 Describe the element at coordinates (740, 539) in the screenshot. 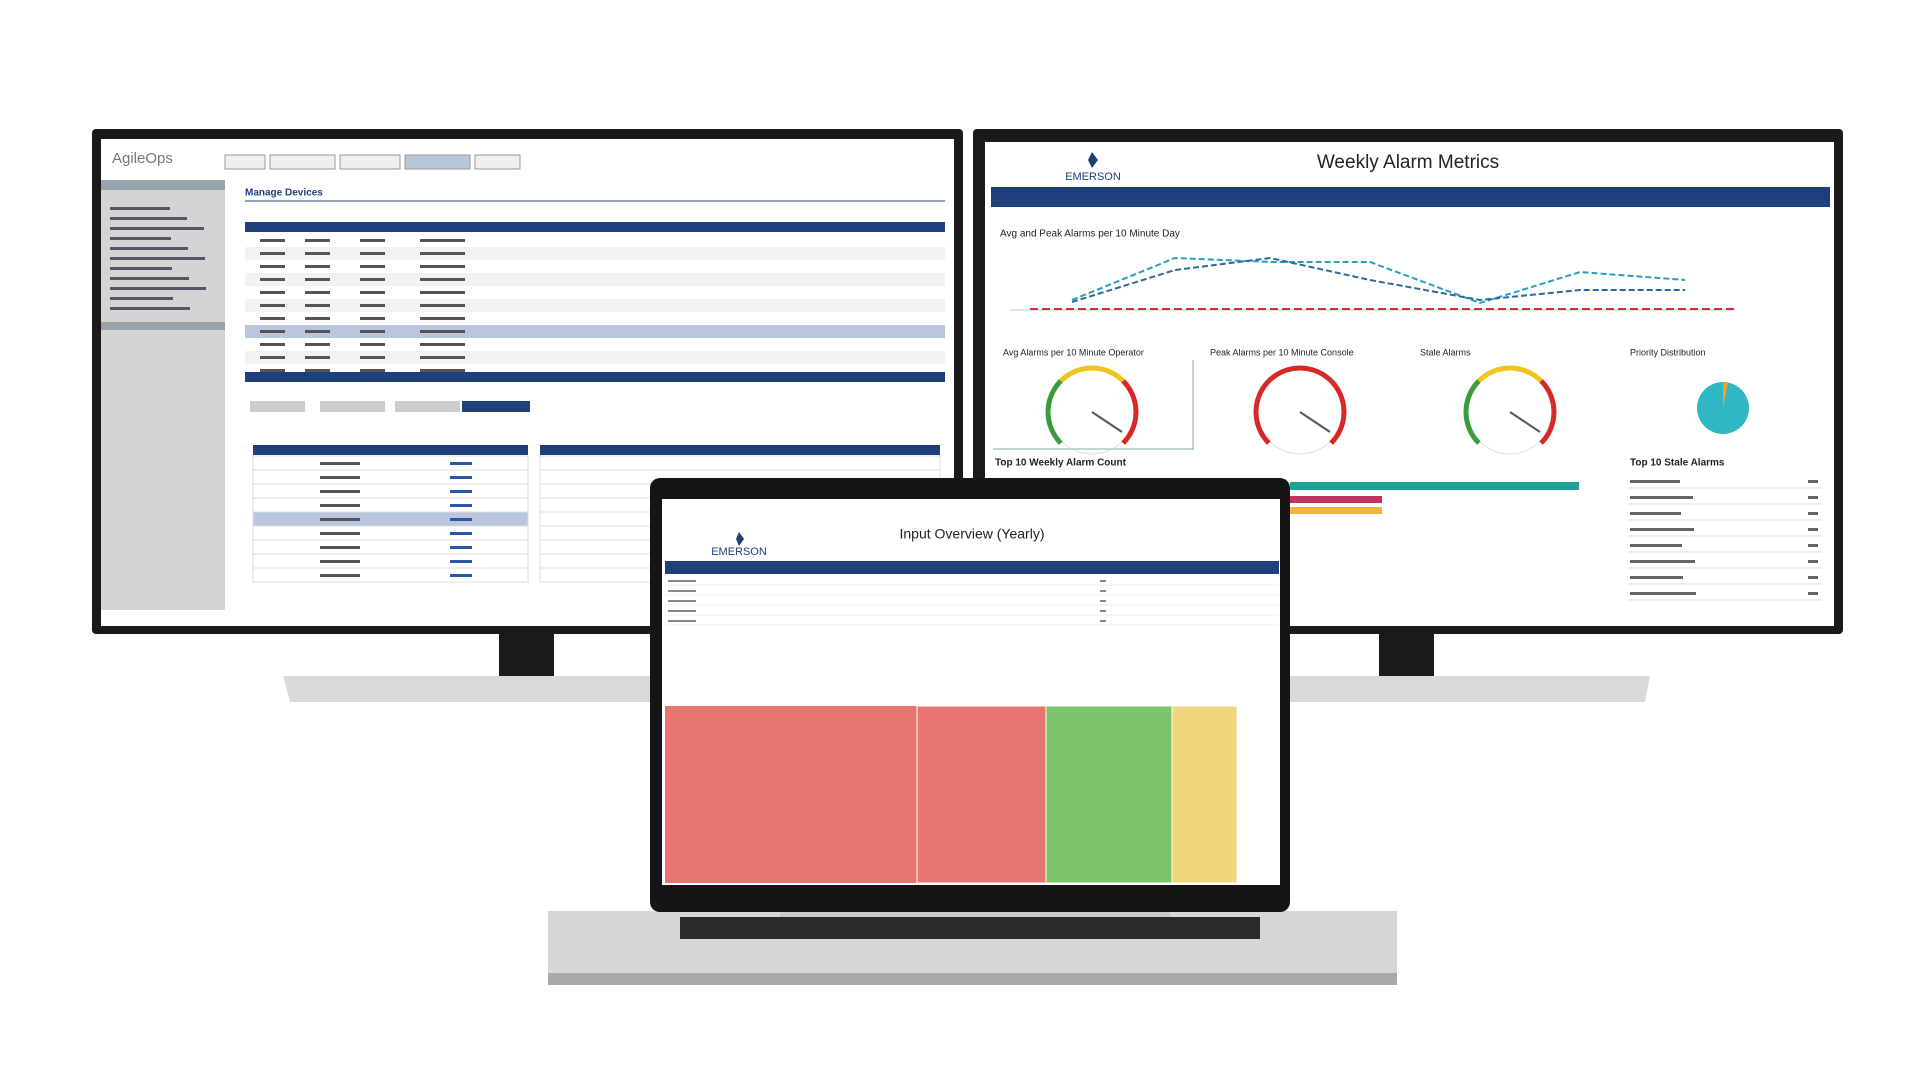

I see `logo-icon` at that location.